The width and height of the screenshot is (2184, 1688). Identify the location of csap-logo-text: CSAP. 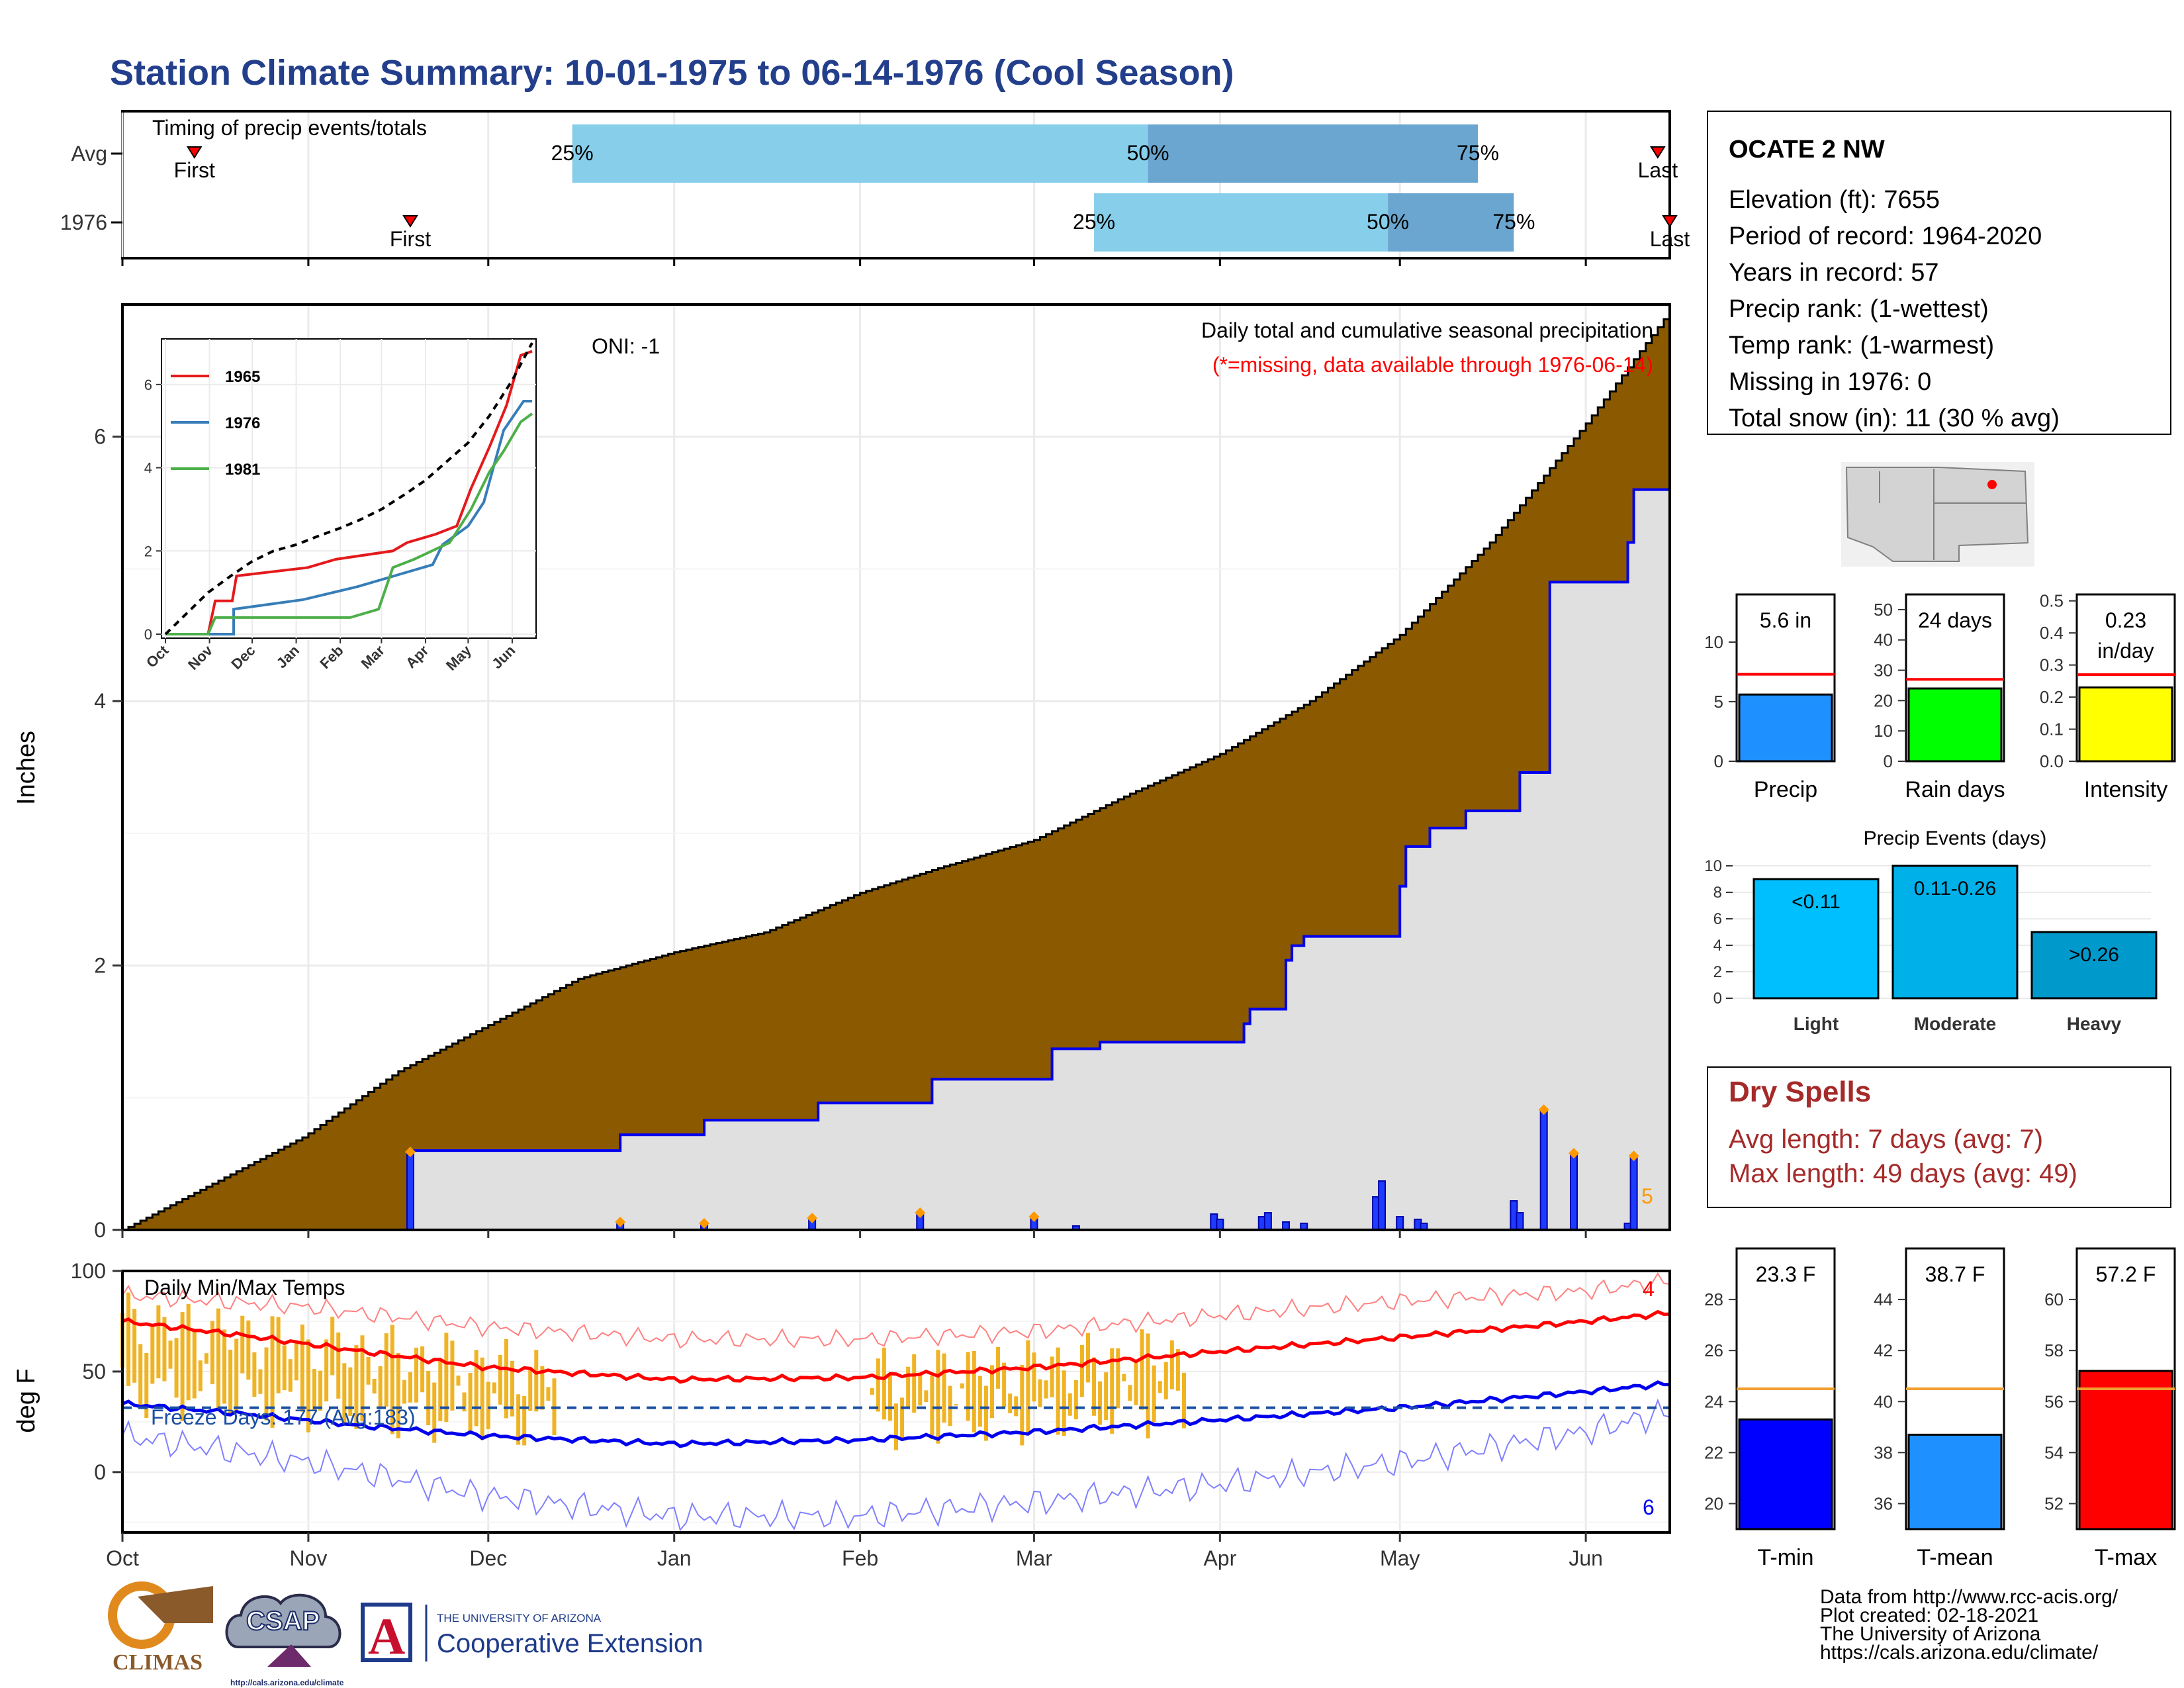
(283, 1621).